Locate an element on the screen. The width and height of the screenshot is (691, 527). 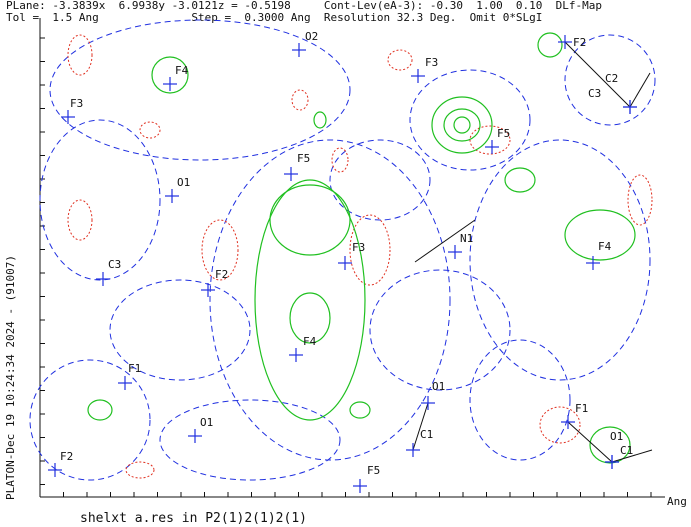
footer: shelxt a.res in P2(1)2(1)2(1) is located at coordinates (193, 518).